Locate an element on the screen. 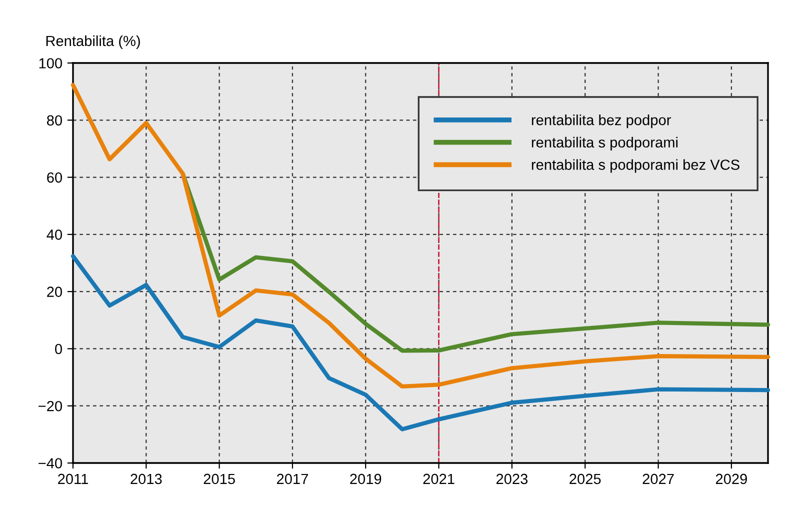  y-axis-title: Rentabilita (%) is located at coordinates (93, 42).